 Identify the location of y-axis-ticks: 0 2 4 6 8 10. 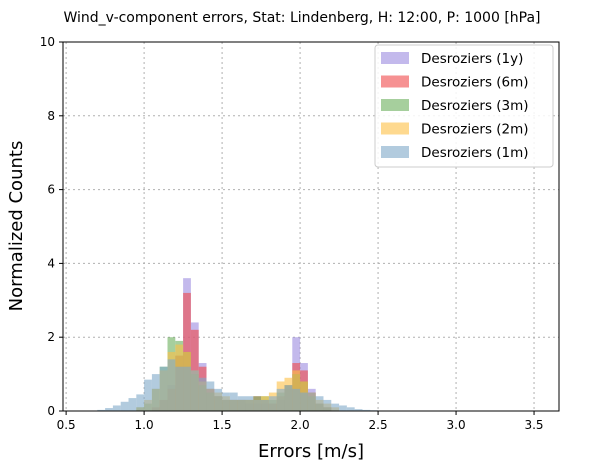
(51, 226).